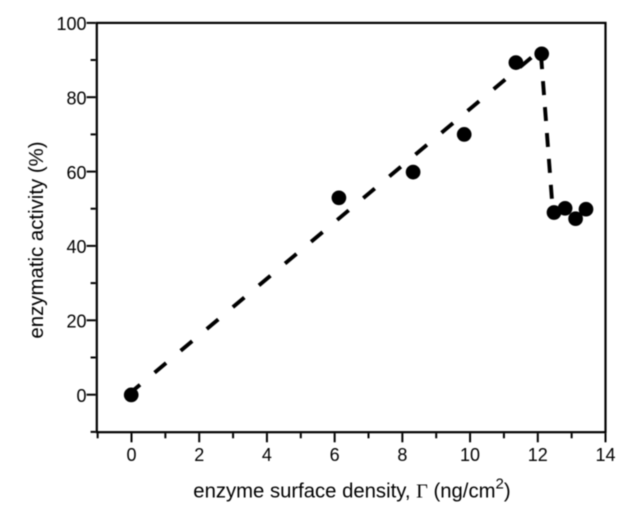 This screenshot has width=636, height=508. Describe the element at coordinates (538, 455) in the screenshot. I see `svg-text: 12` at that location.